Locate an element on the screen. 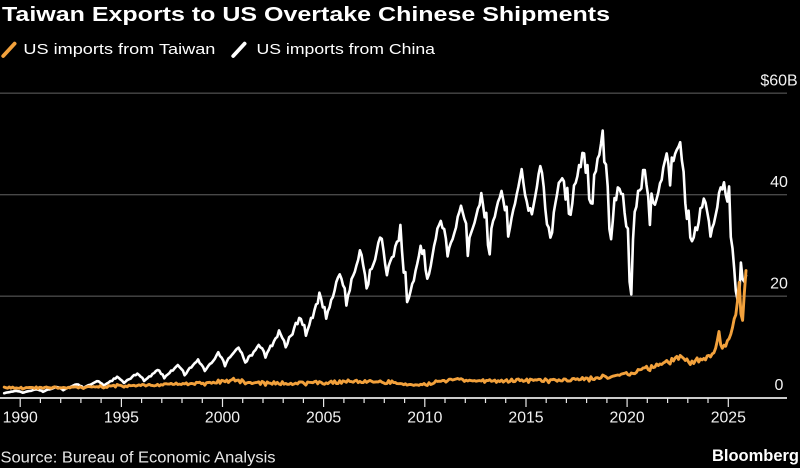 This screenshot has height=468, width=800. svg-text:Source: Bureau of Economic Ana: Source: Bureau of Economic Analysis is located at coordinates (138, 458).